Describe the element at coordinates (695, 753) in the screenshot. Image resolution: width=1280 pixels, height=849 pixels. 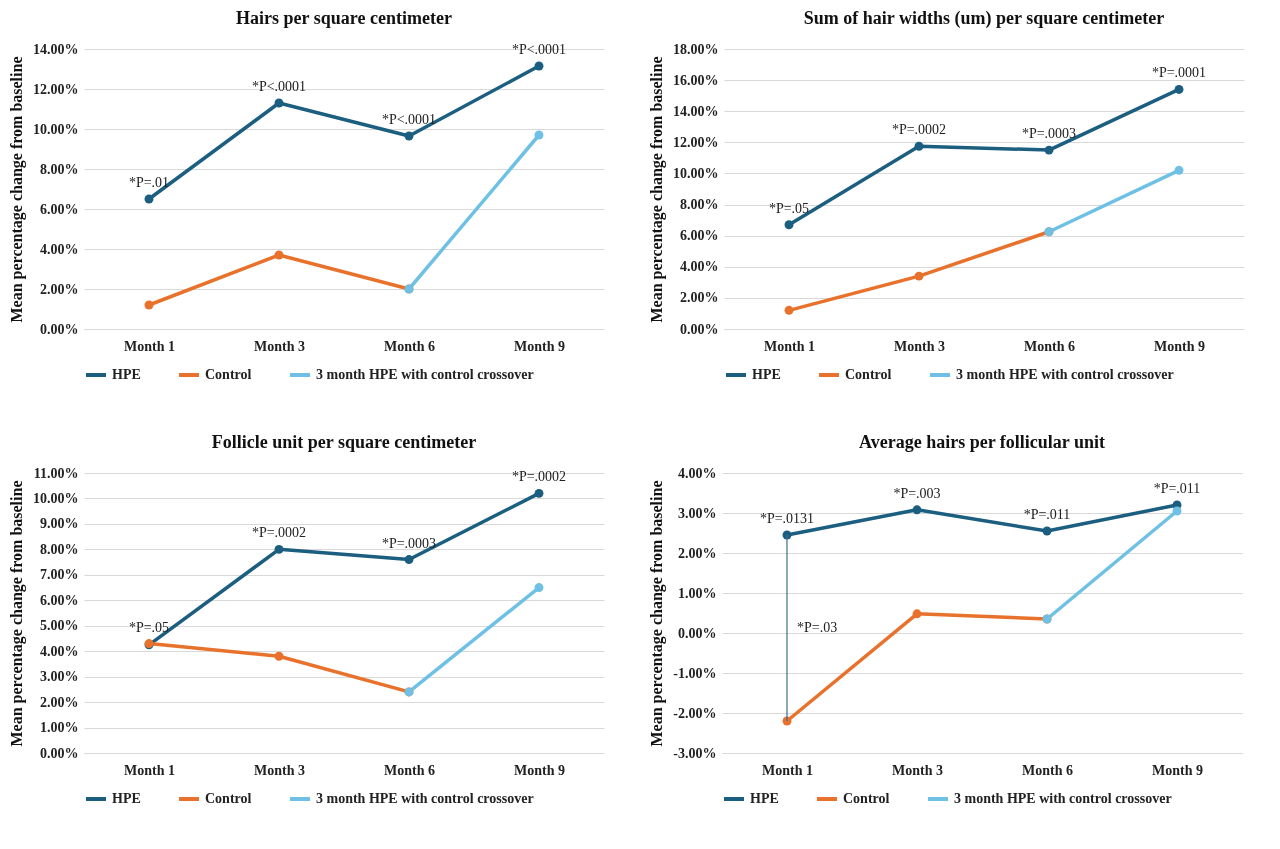
I see `y-tick-label: -3.00%` at that location.